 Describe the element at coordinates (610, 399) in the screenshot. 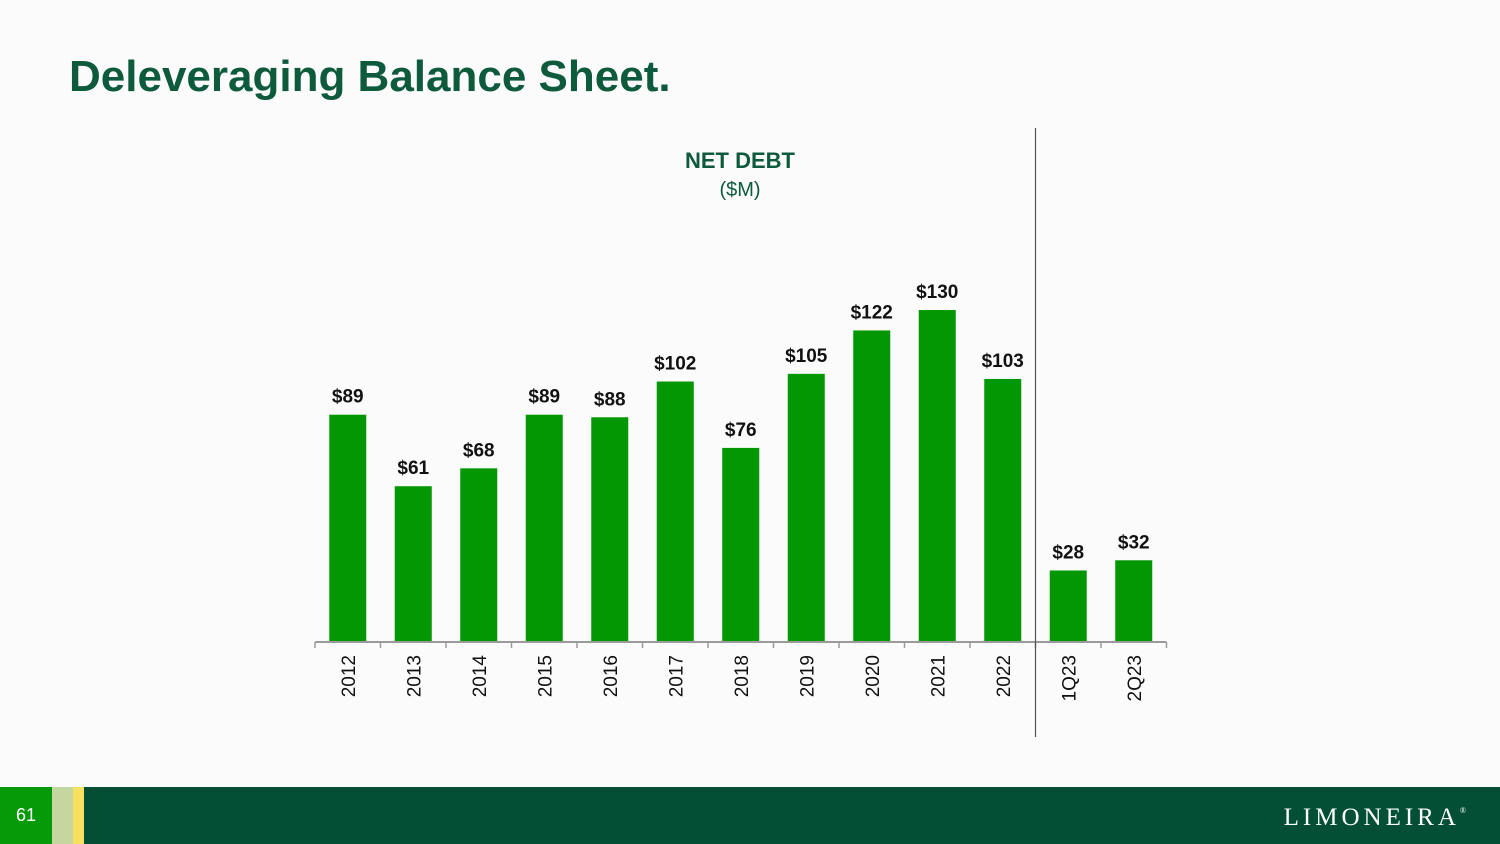

I see `data-label-2016: $88` at that location.